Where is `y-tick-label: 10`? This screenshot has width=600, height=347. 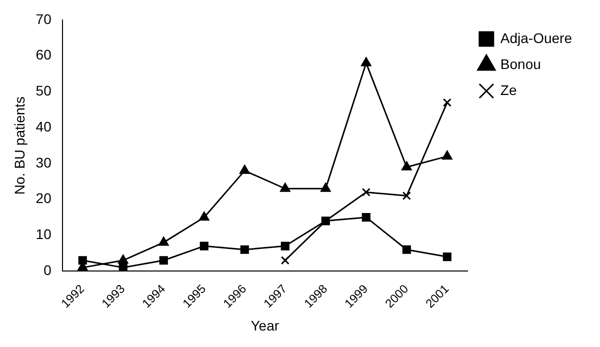 y-tick-label: 10 is located at coordinates (44, 234).